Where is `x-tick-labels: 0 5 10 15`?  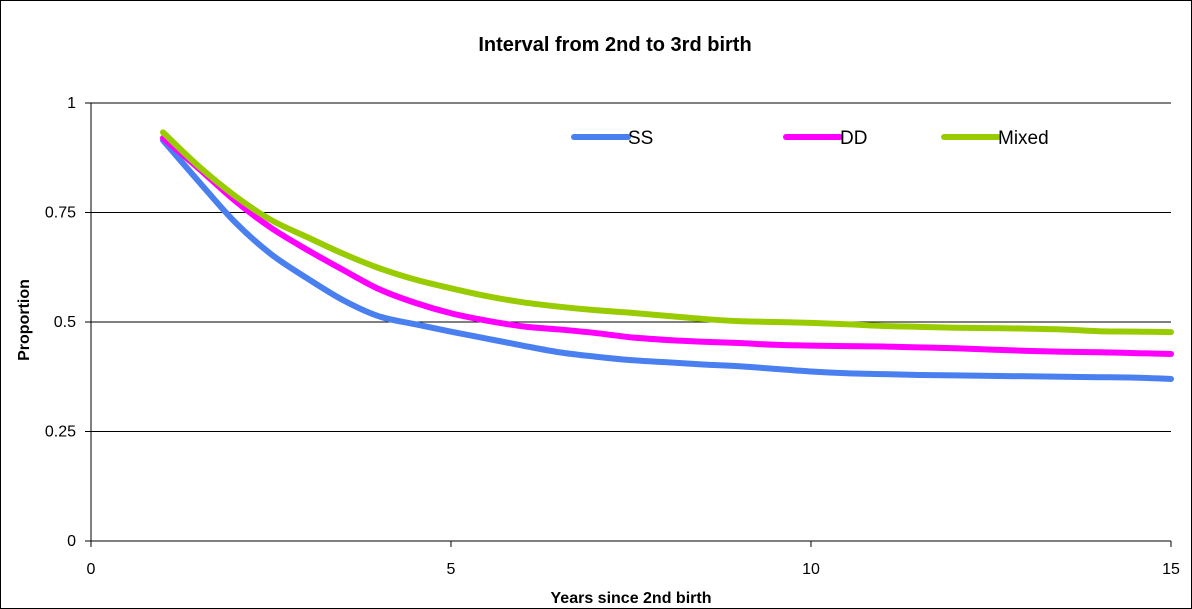 x-tick-labels: 0 5 10 15 is located at coordinates (633, 569).